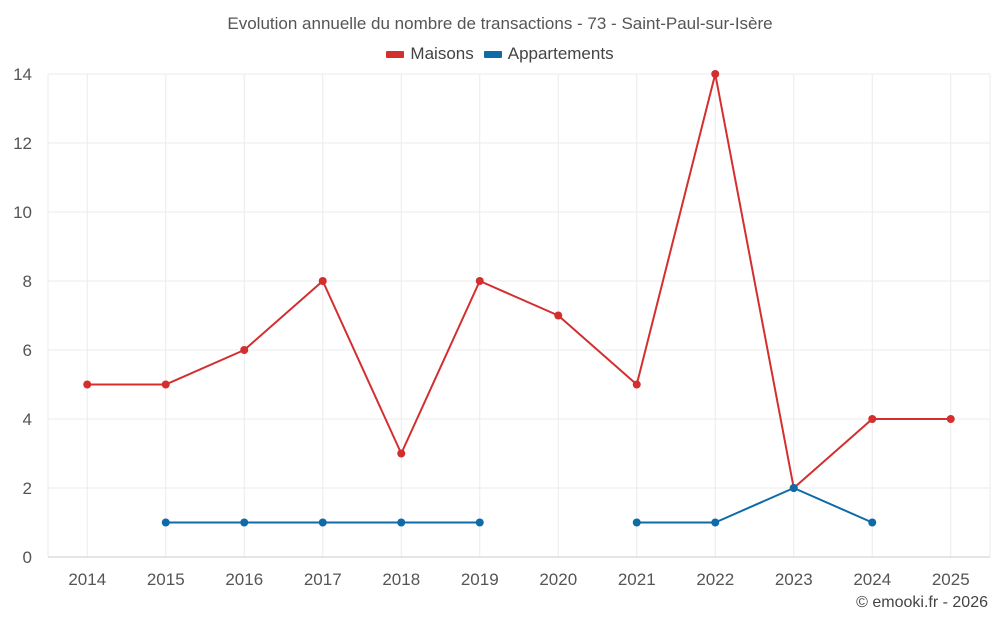 This screenshot has width=1000, height=625. I want to click on y-tick-label: 14, so click(22, 74).